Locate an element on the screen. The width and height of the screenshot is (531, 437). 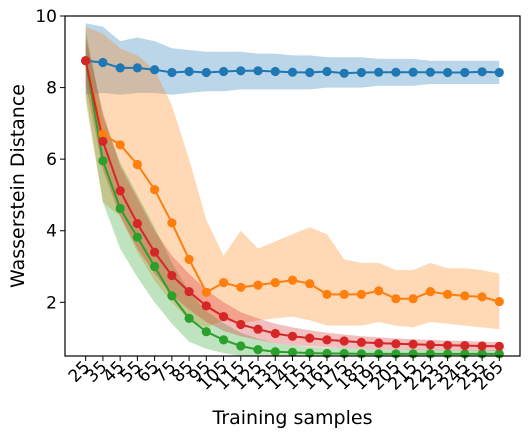
y-tick-label: 4 is located at coordinates (51, 232).